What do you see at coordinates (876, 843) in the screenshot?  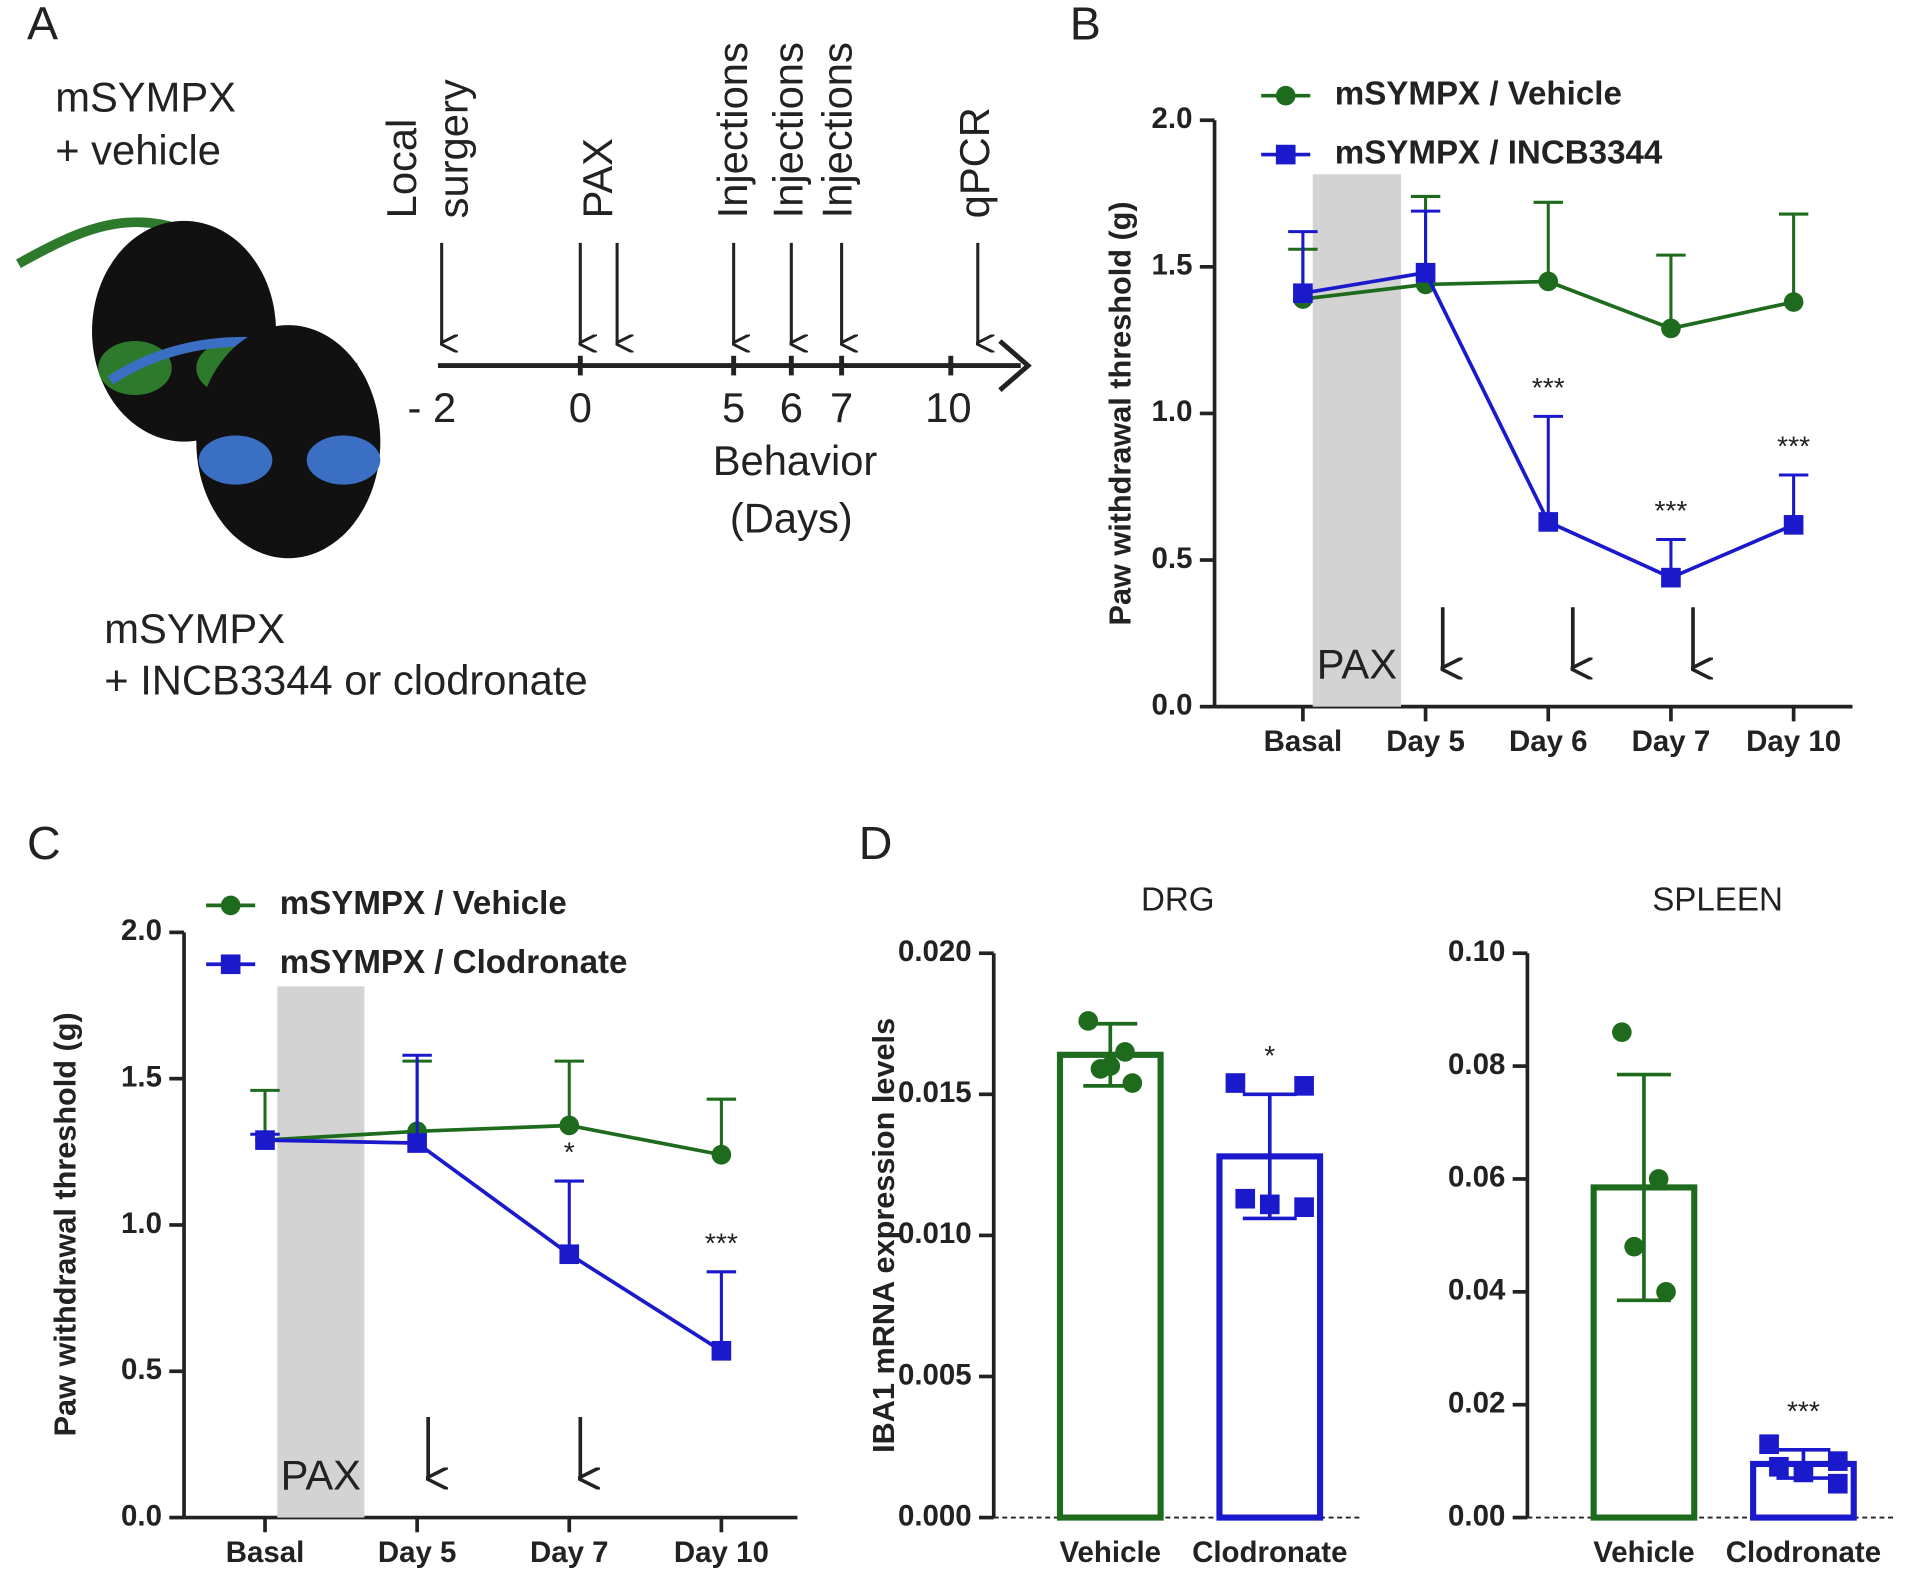 I see `panel-label: D` at bounding box center [876, 843].